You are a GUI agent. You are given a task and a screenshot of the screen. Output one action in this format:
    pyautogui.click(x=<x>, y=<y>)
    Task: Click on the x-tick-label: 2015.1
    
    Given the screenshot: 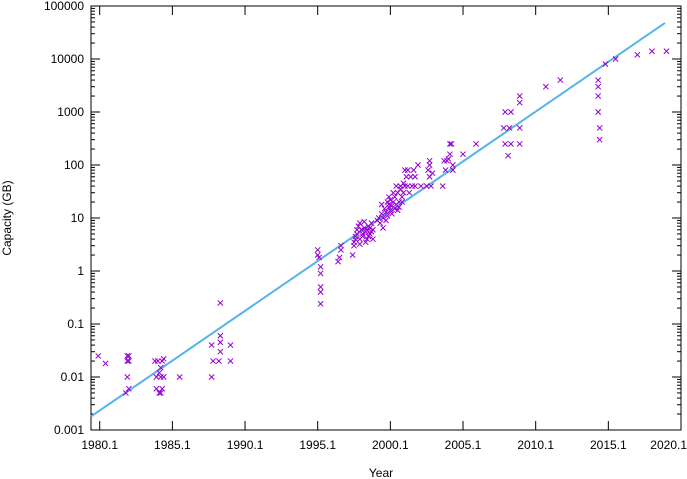 What is the action you would take?
    pyautogui.click(x=608, y=445)
    